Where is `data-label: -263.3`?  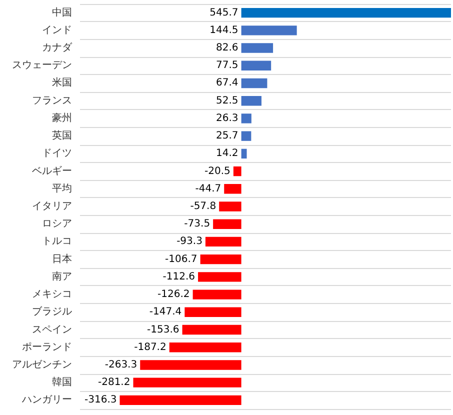
data-label: -263.3 is located at coordinates (121, 364).